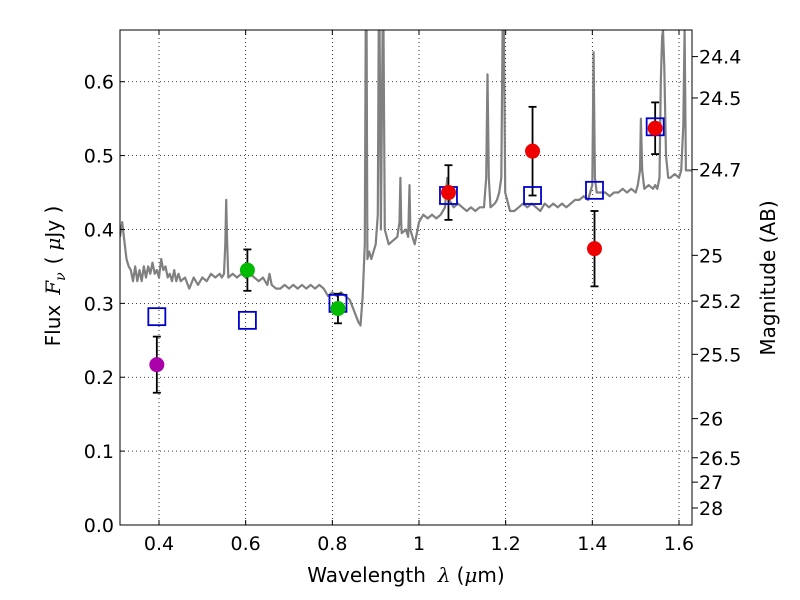 The width and height of the screenshot is (800, 600). What do you see at coordinates (720, 171) in the screenshot?
I see `y2-tick-label: 24.7` at bounding box center [720, 171].